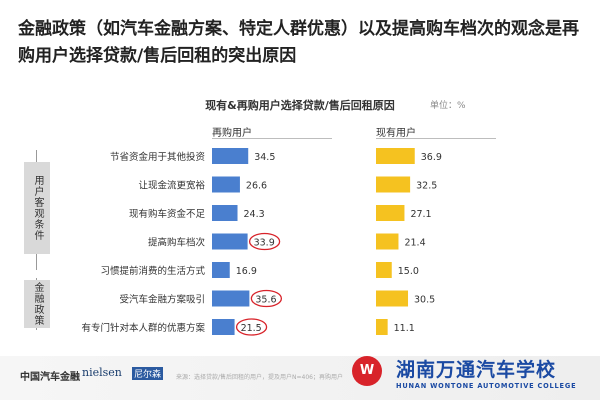 The image size is (600, 400). I want to click on school-name-en: HUNAN WONTONE AUTOMOTIVE COLLEGE, so click(486, 386).